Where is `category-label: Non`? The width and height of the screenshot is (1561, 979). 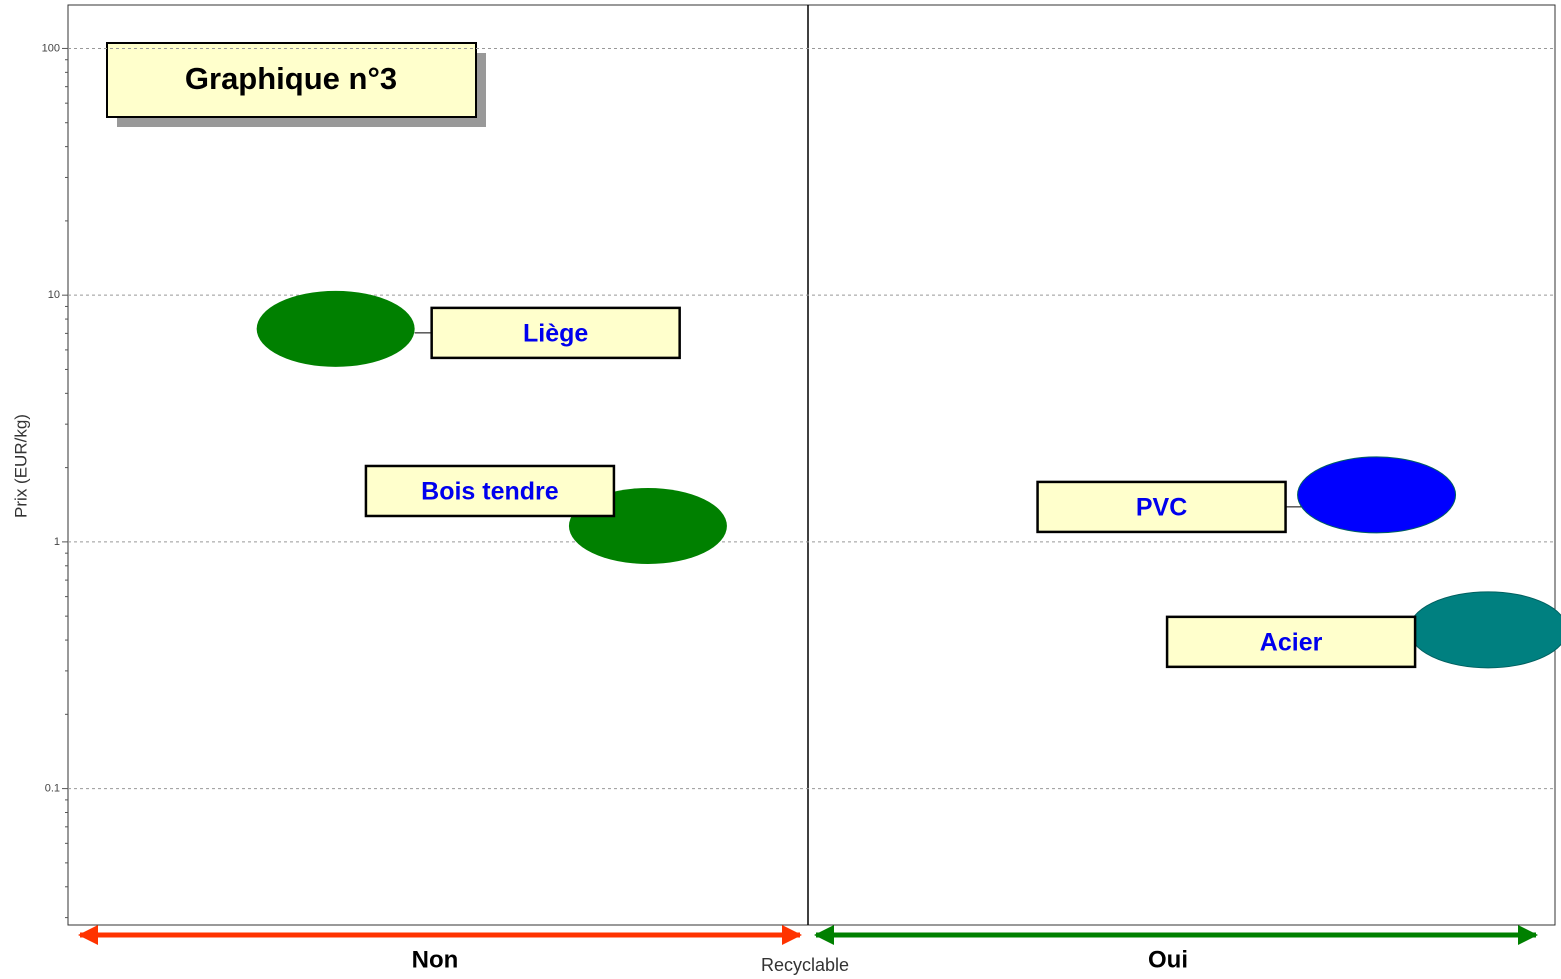 category-label: Non is located at coordinates (435, 959).